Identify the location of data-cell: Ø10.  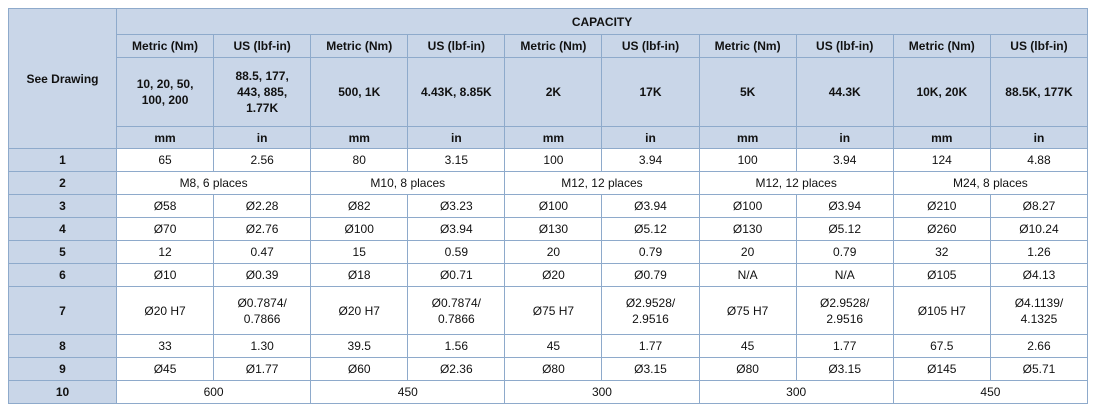
(165, 275).